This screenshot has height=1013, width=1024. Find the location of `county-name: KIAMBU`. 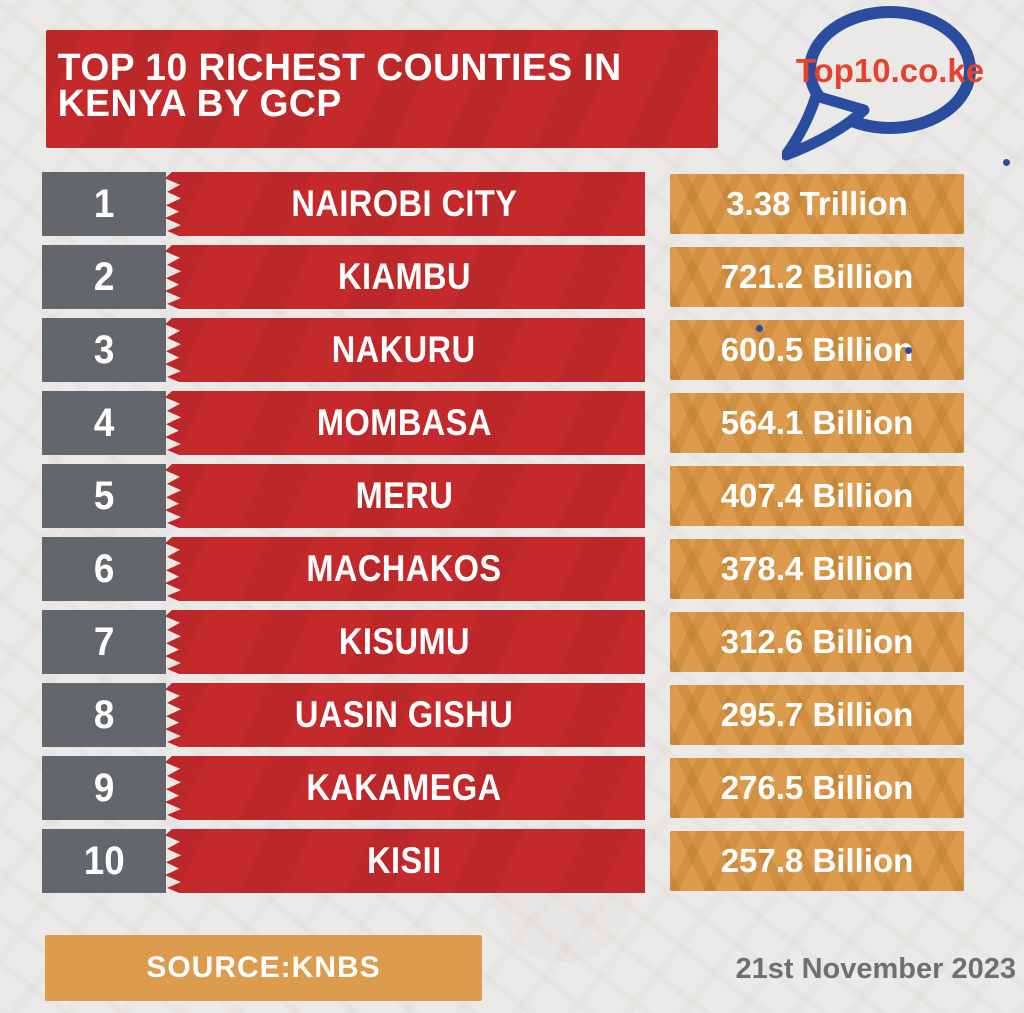

county-name: KIAMBU is located at coordinates (404, 276).